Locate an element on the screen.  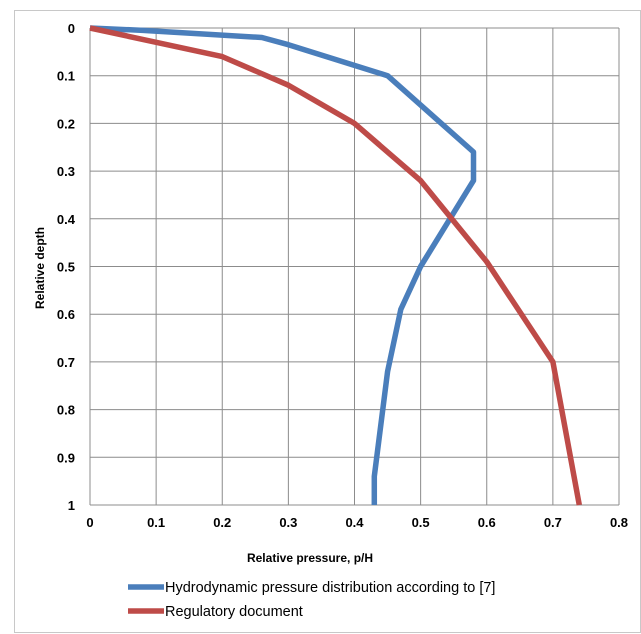
x-tick-label: 0 is located at coordinates (89, 522).